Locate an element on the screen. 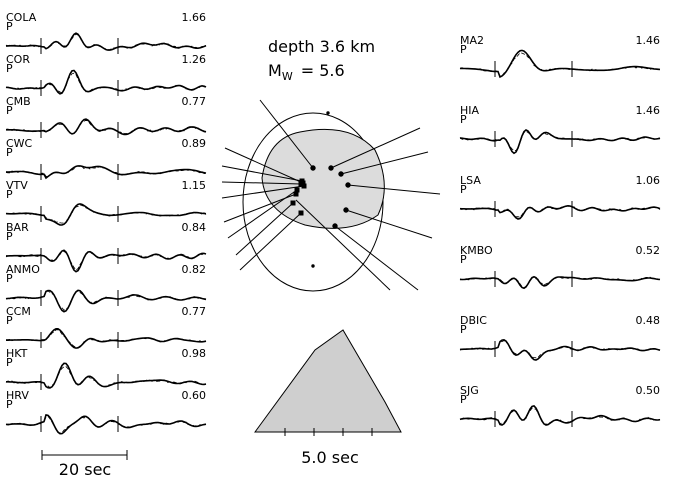 Image resolution: width=675 pixels, height=490 pixels. compressional-region is located at coordinates (323, 178).